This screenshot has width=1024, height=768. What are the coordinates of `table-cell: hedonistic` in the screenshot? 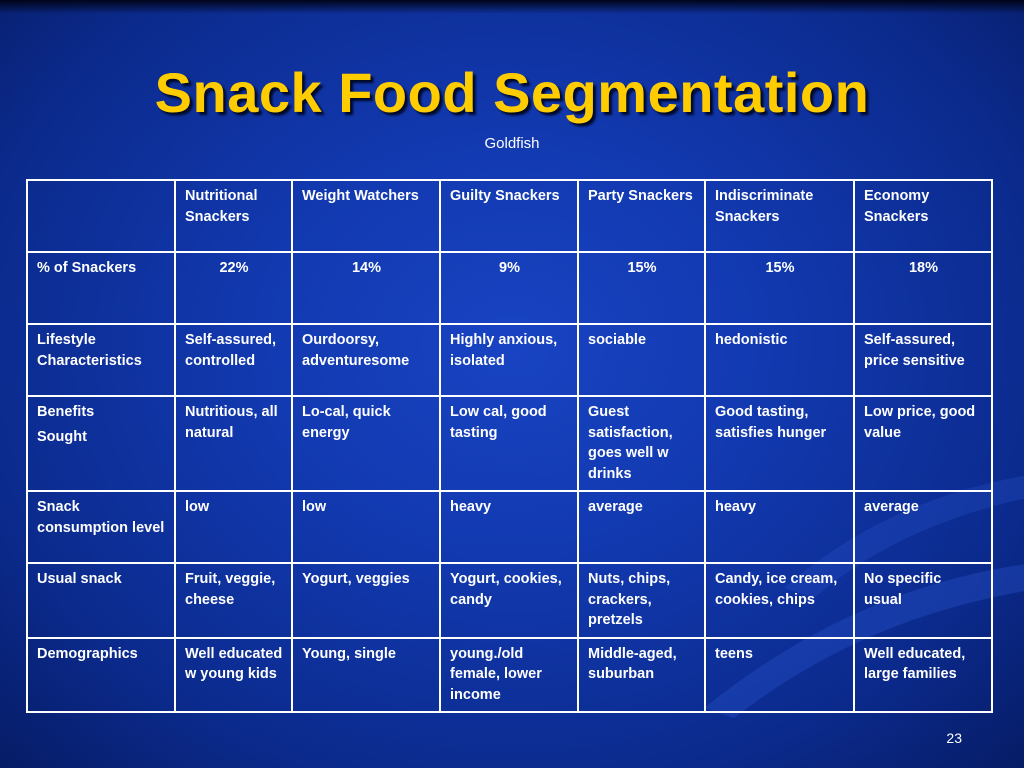 It's located at (779, 360).